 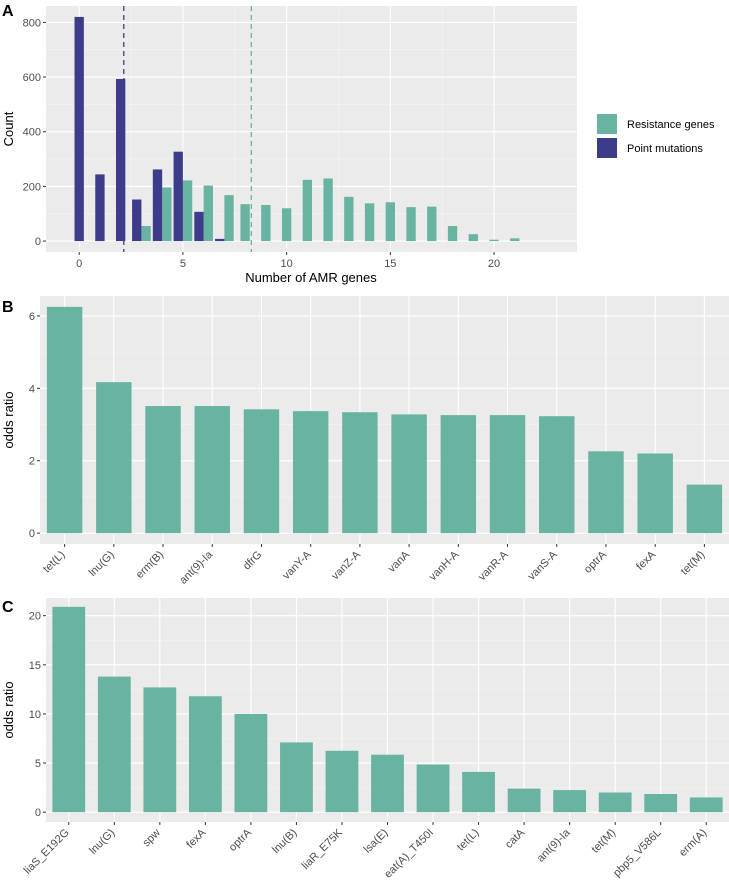 What do you see at coordinates (661, 803) in the screenshot?
I see `bar-pbp5-v586l` at bounding box center [661, 803].